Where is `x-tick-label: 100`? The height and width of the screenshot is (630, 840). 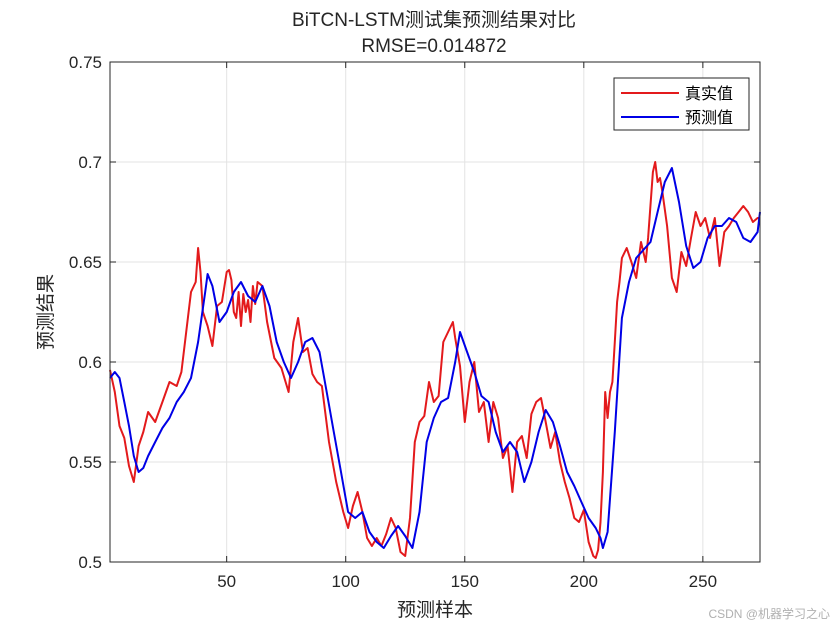 x-tick-label: 100 is located at coordinates (346, 581).